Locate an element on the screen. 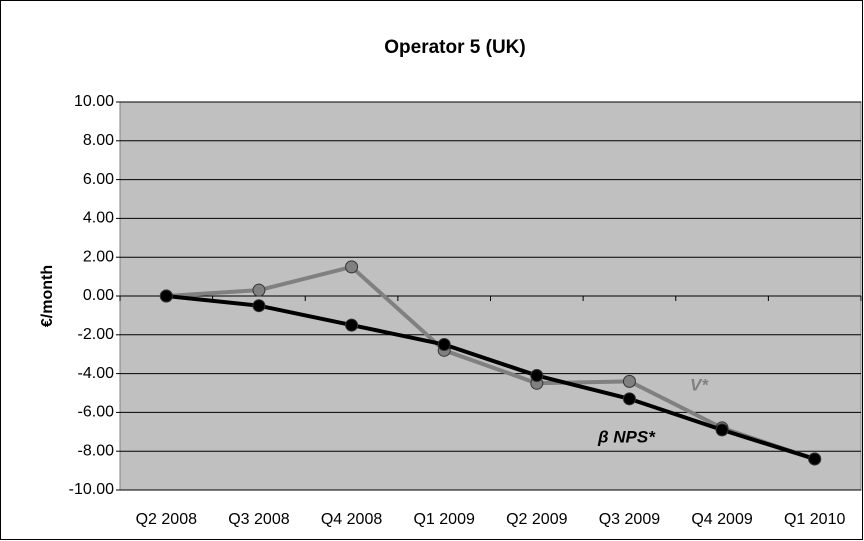 The height and width of the screenshot is (541, 864). y-axis-label: €/month is located at coordinates (47, 296).